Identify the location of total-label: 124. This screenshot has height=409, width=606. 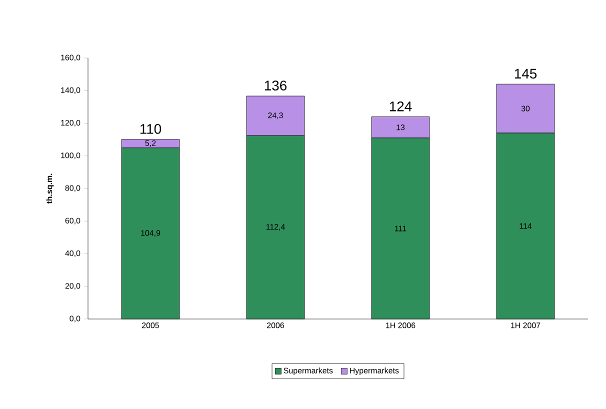
(401, 106).